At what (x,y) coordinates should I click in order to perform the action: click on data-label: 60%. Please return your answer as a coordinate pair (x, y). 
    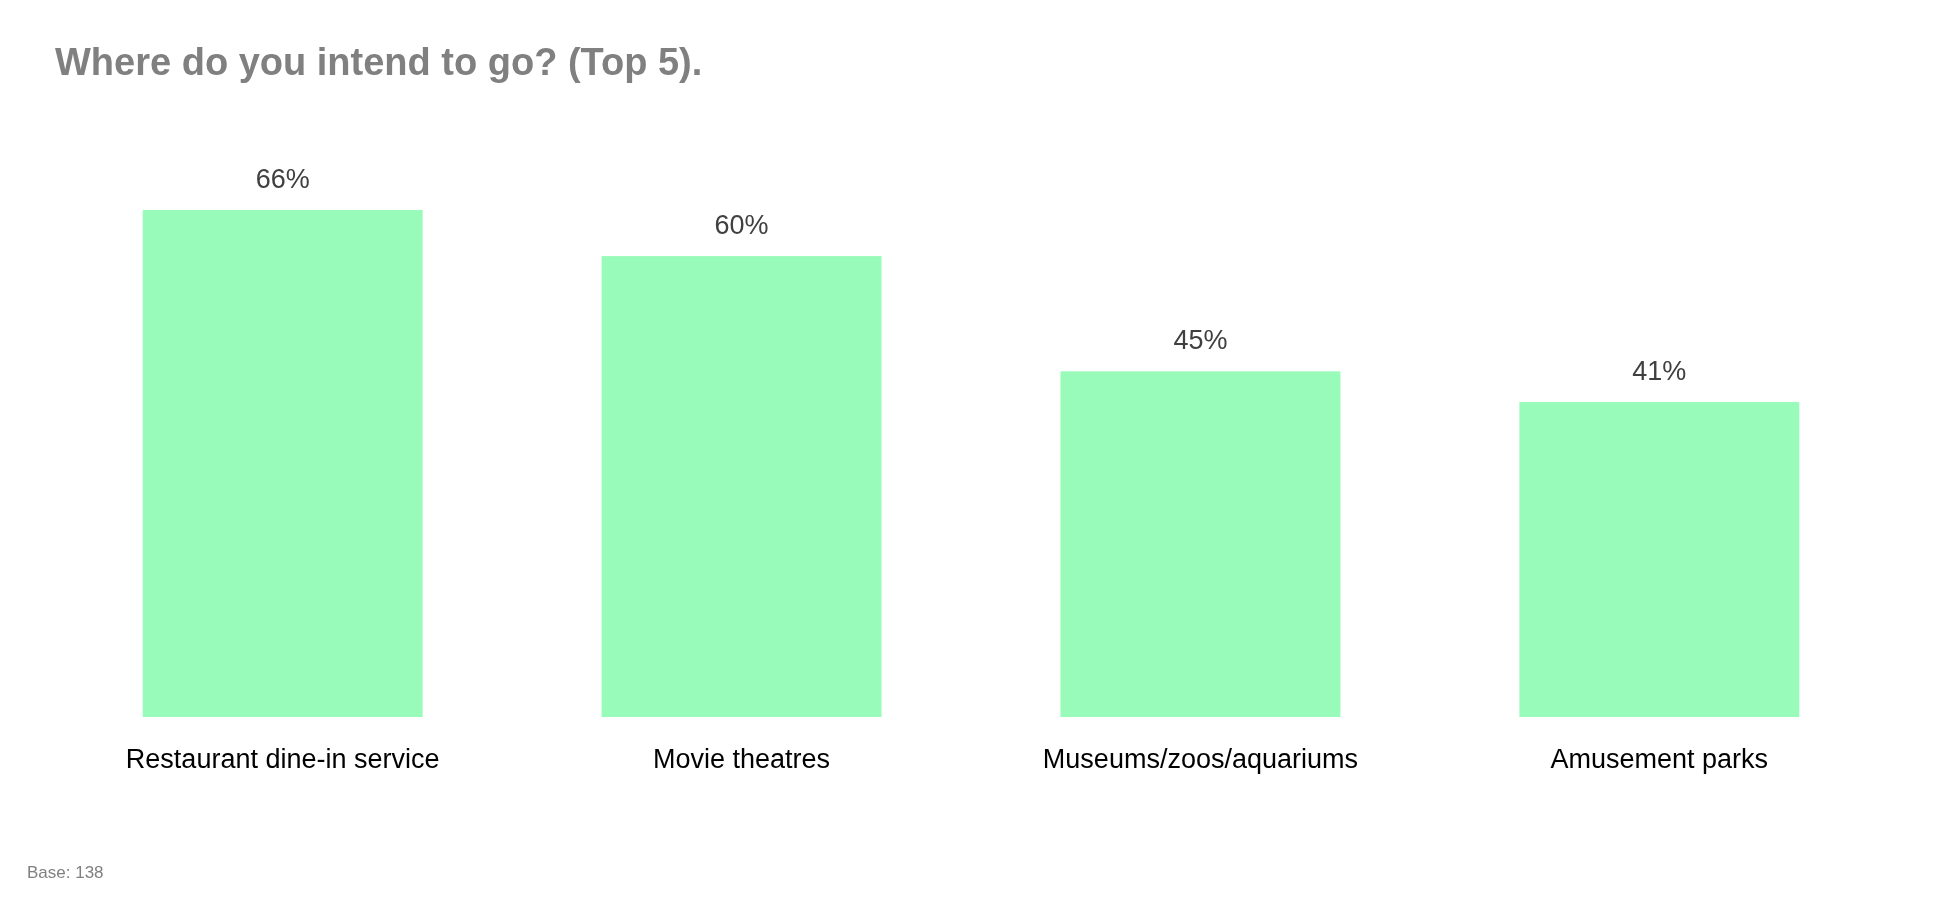
    Looking at the image, I should click on (741, 225).